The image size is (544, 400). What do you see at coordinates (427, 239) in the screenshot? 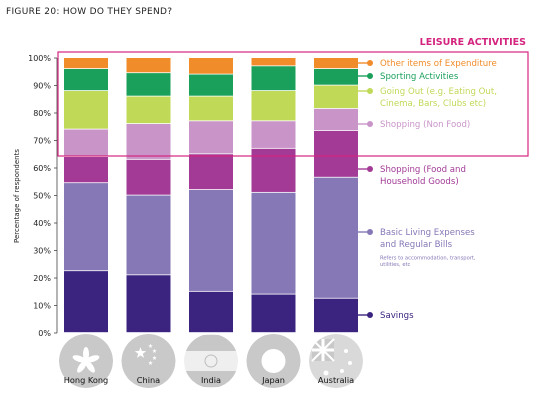
I see `legend-label-basic-living-expenses-and-regular-bills: Basic Living Expenses and Regular Bills` at bounding box center [427, 239].